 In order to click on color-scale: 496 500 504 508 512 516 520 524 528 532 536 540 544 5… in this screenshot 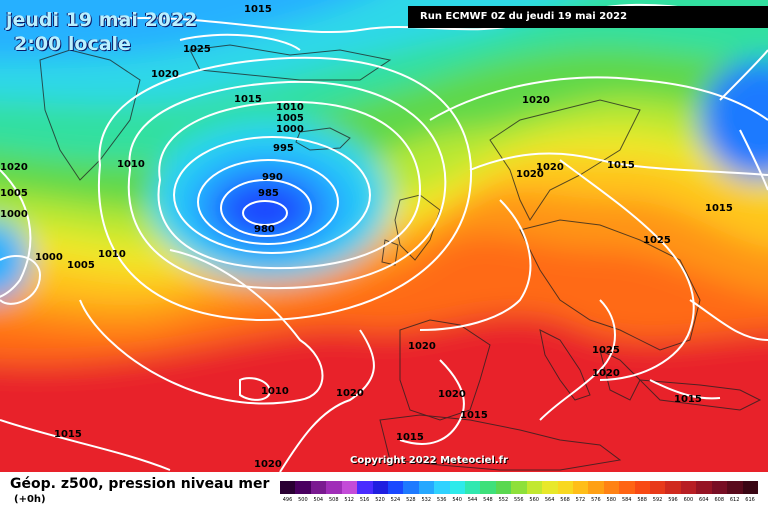, I will do `click(519, 493)`.